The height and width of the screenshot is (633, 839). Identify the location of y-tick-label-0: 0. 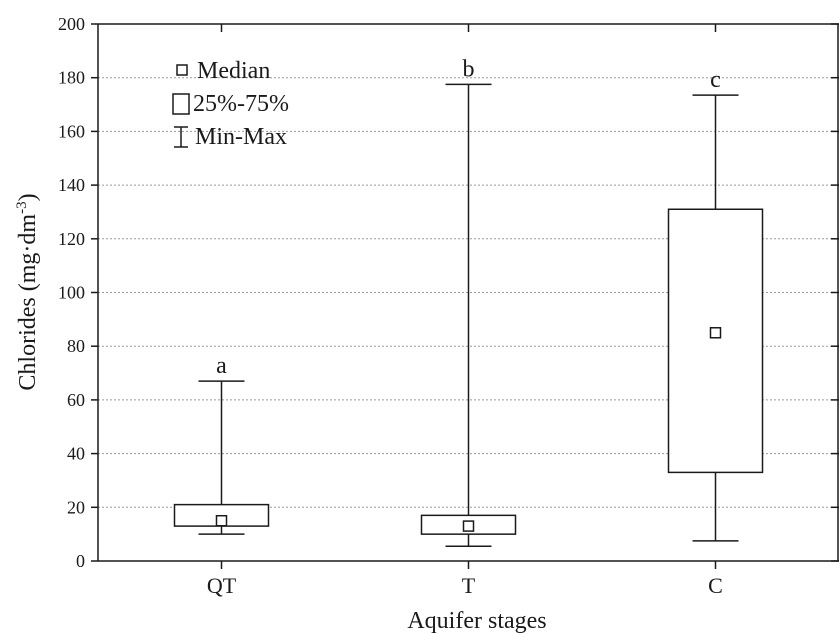
(80, 561).